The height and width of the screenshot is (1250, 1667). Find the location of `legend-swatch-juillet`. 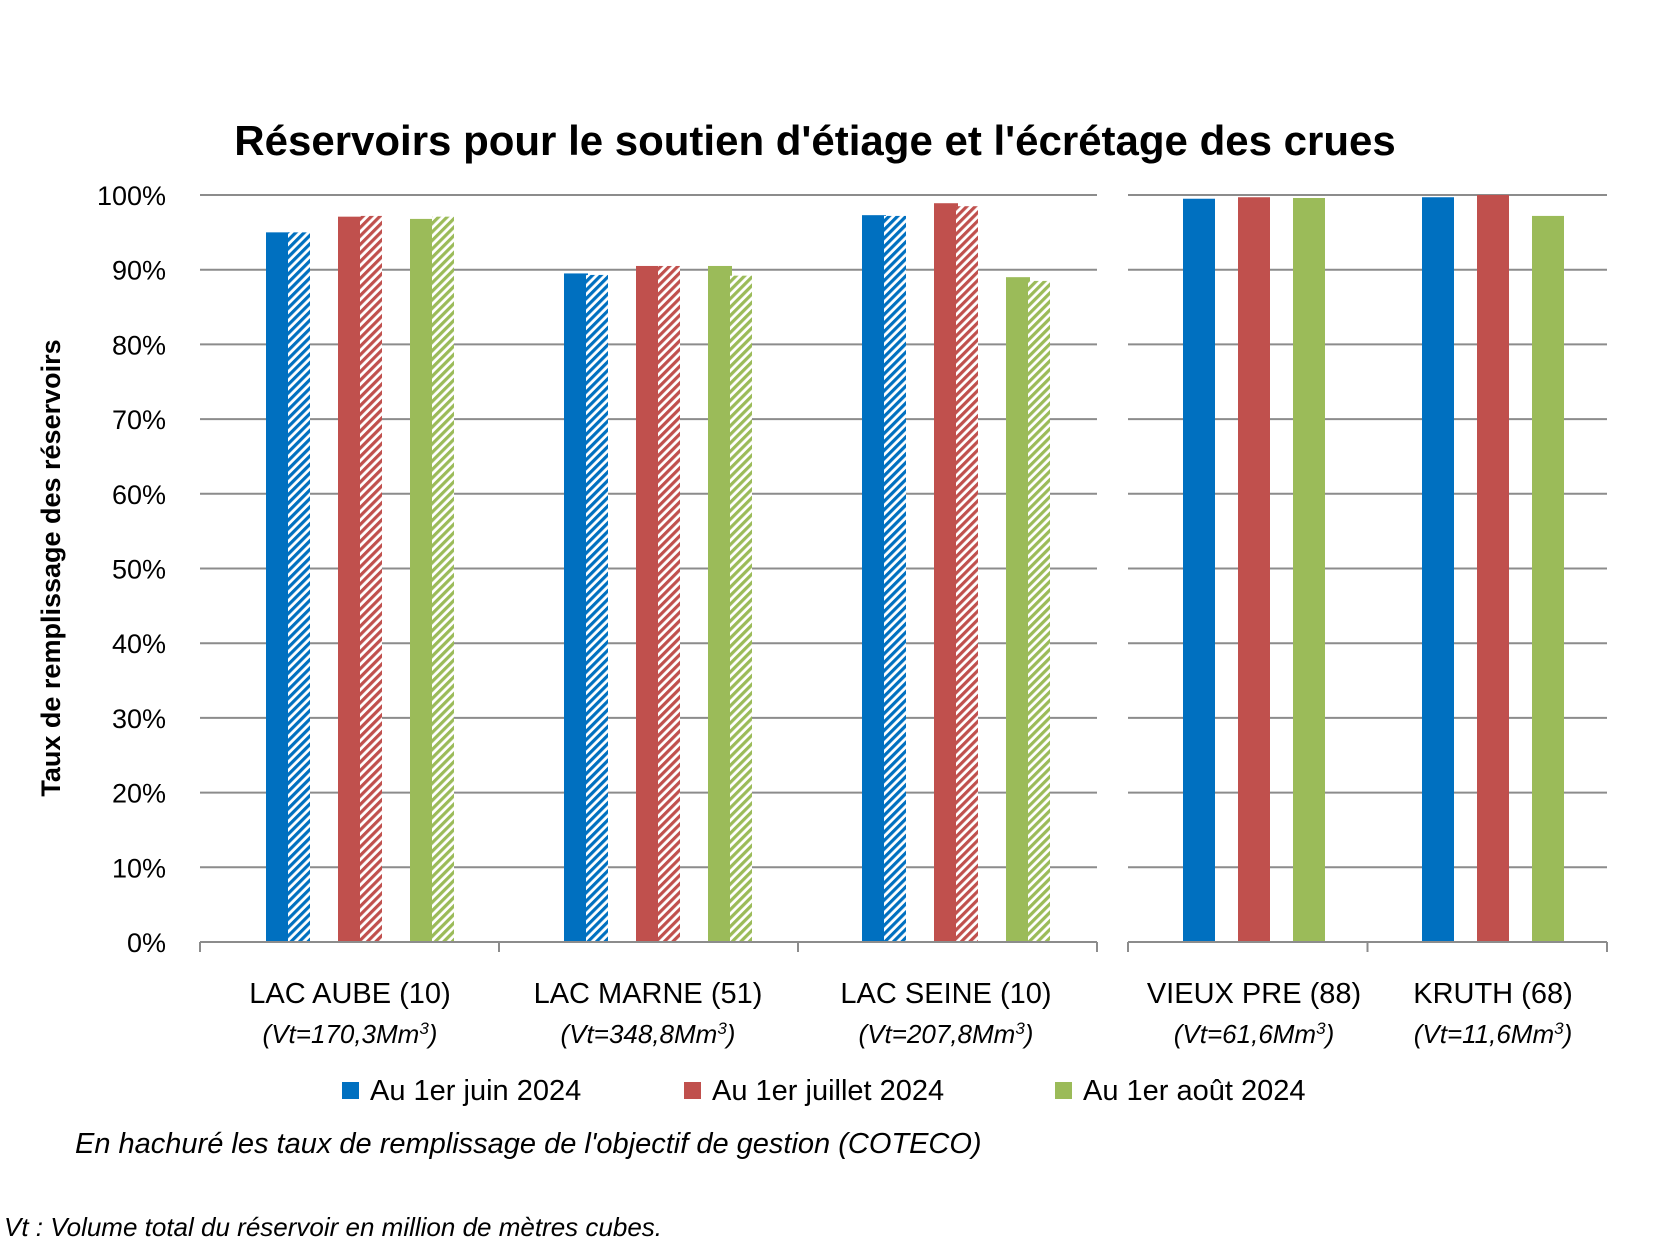

legend-swatch-juillet is located at coordinates (692, 1090).